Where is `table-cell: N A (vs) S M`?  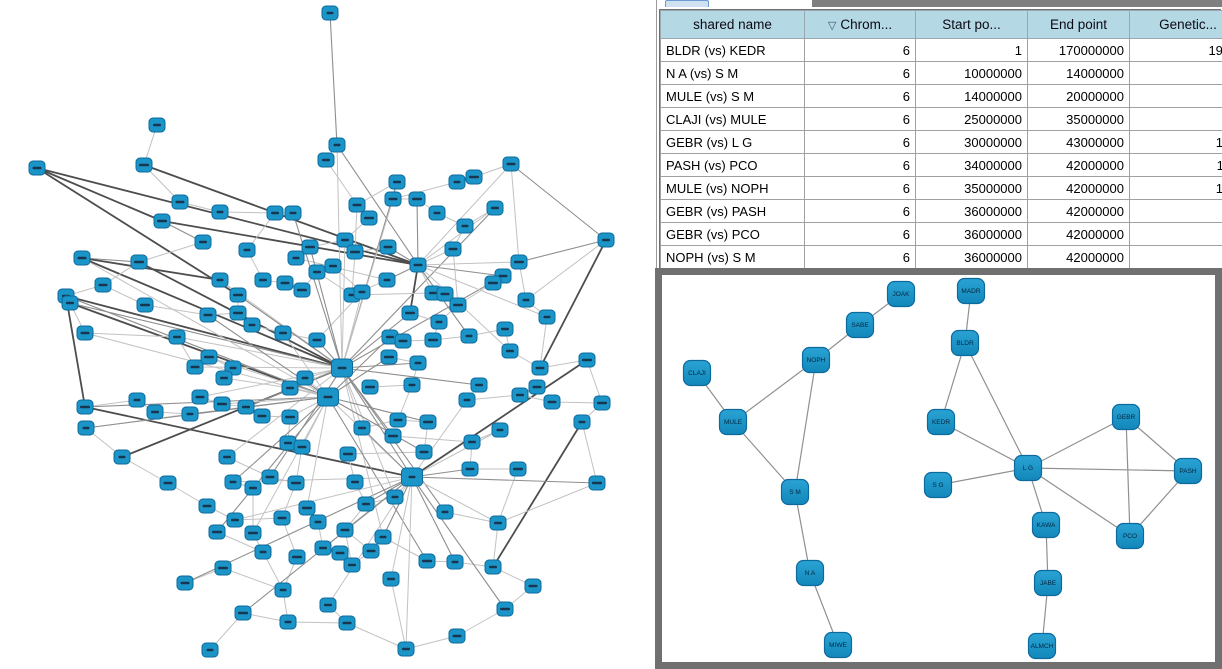
table-cell: N A (vs) S M is located at coordinates (732, 73).